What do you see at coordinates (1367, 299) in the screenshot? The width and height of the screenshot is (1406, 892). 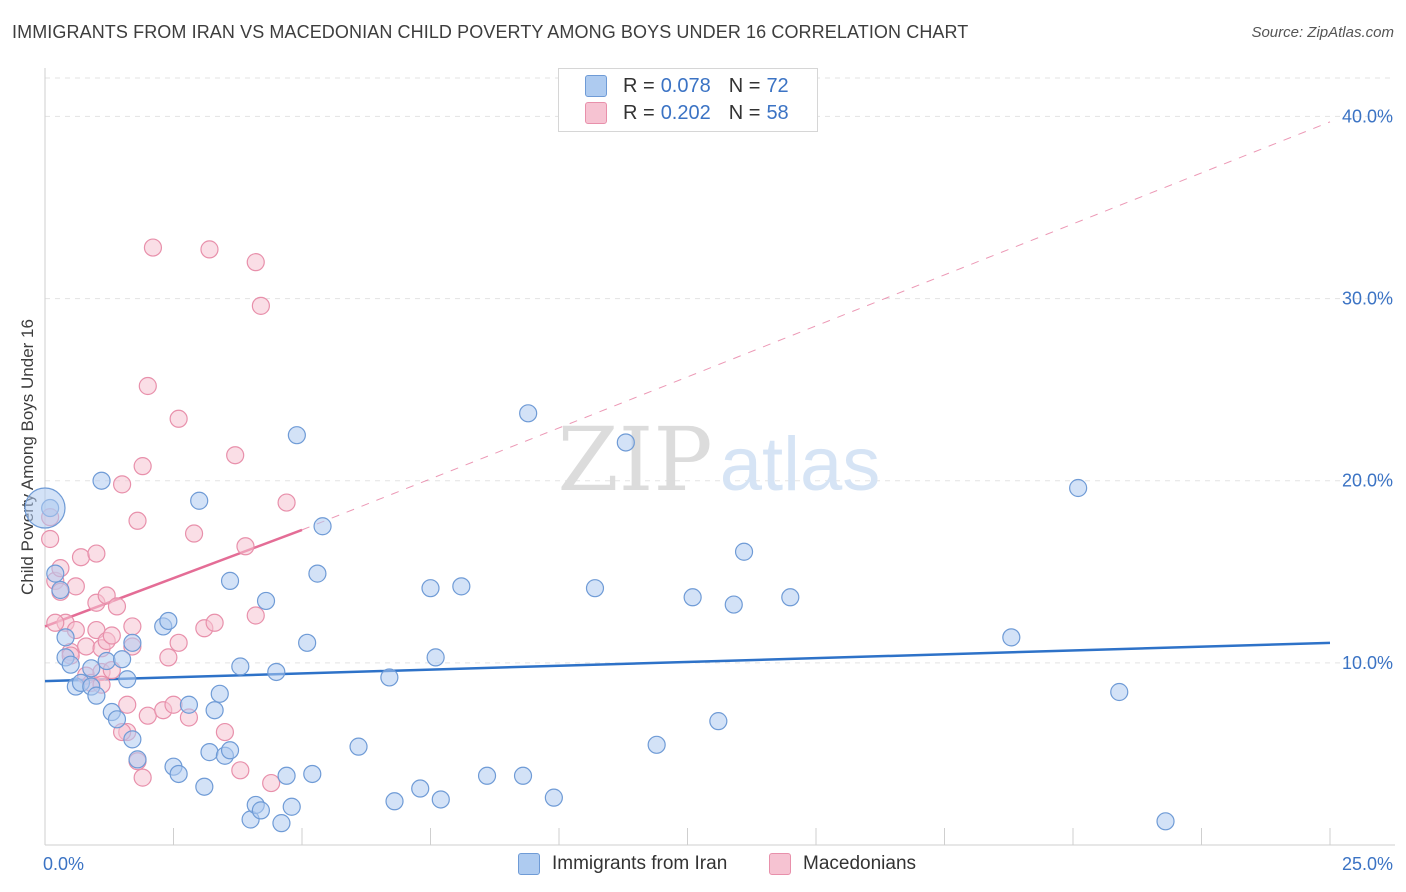 I see `y-tick-label: 30.0%` at bounding box center [1367, 299].